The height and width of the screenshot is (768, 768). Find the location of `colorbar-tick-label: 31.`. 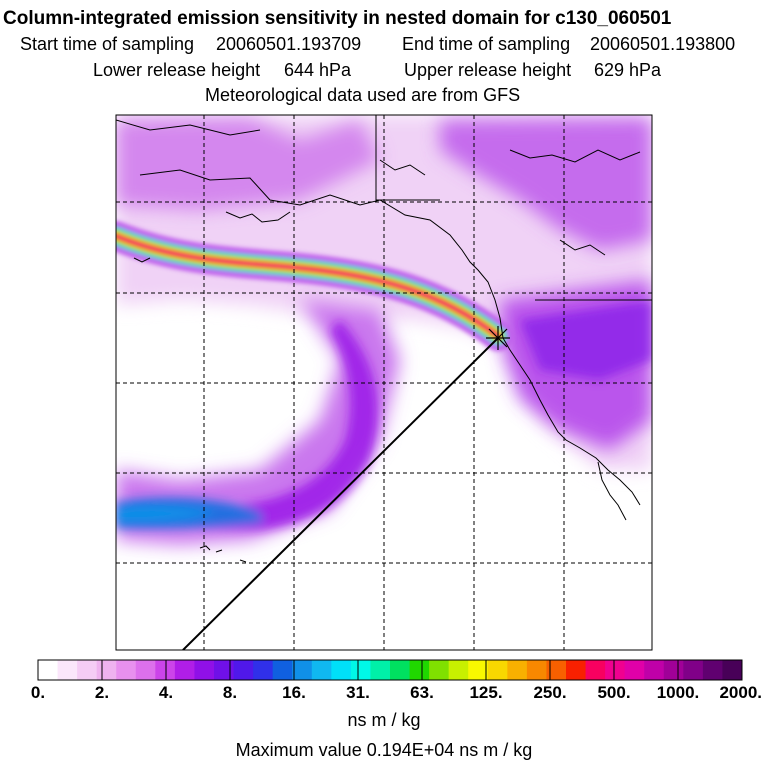

colorbar-tick-label: 31. is located at coordinates (358, 692).